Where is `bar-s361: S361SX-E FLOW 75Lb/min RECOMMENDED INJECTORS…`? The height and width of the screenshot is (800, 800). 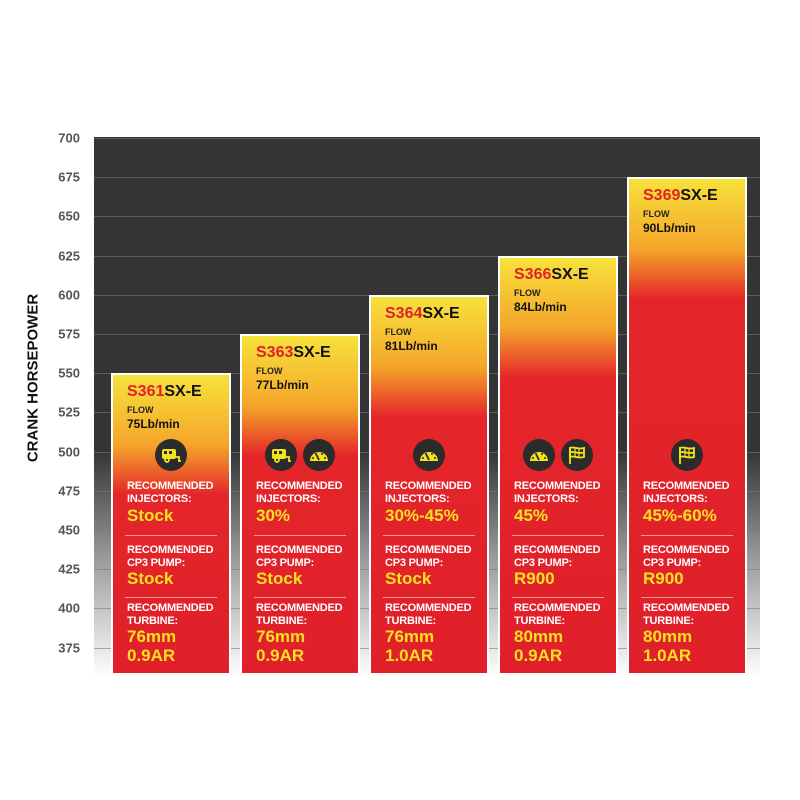 bar-s361: S361SX-E FLOW 75Lb/min RECOMMENDED INJECTORS… is located at coordinates (171, 523).